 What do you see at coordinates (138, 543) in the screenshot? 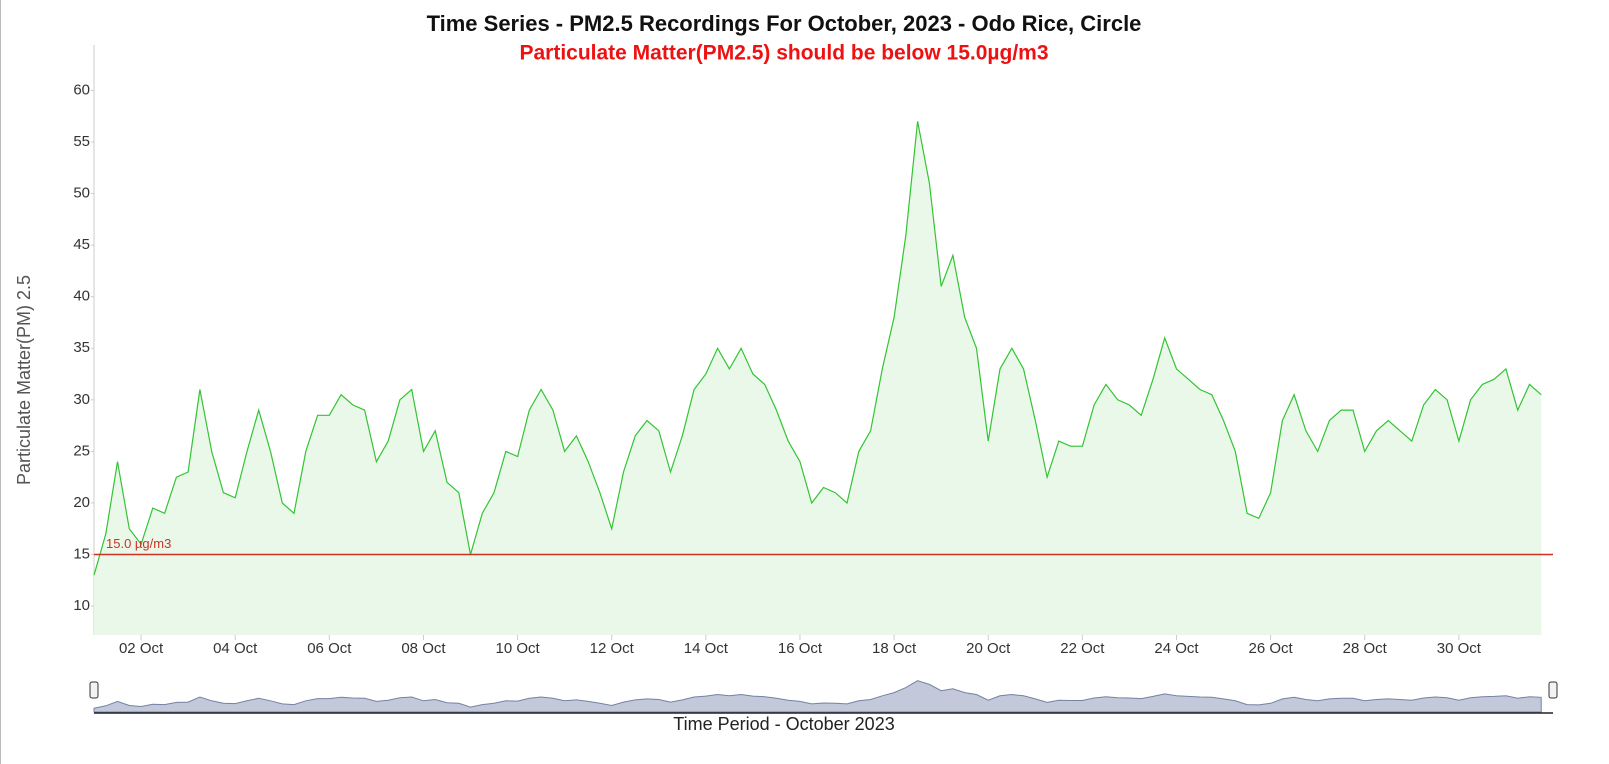
I see `threshold-label: 15.0 µg/m3` at bounding box center [138, 543].